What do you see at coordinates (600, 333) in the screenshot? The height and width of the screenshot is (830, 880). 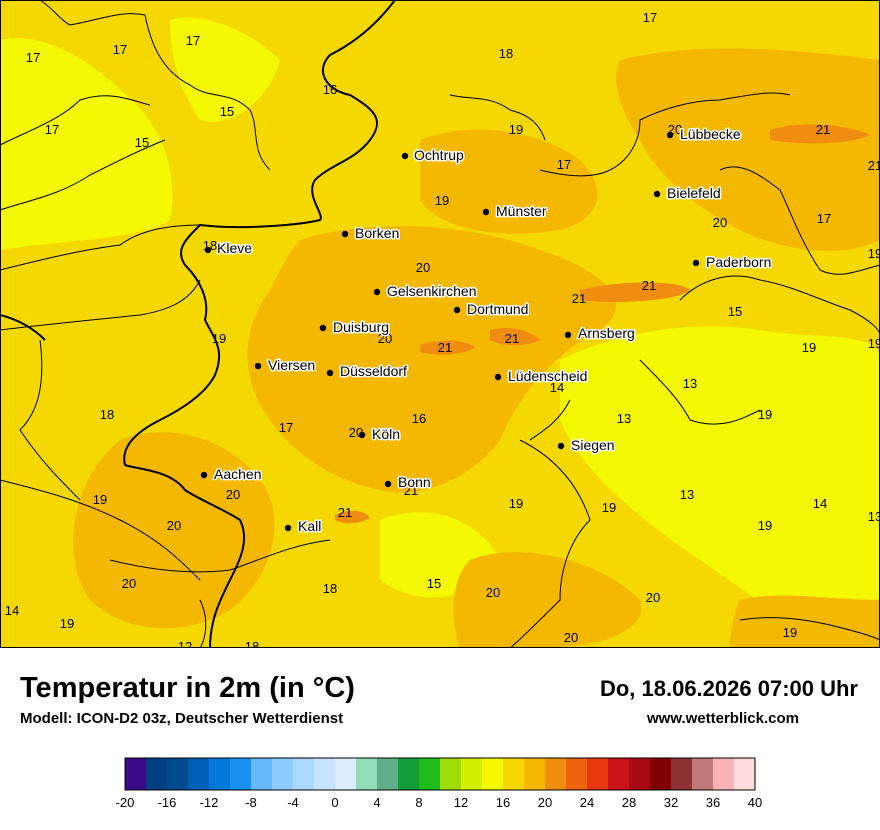 I see `city-arnsberg: Arnsberg` at bounding box center [600, 333].